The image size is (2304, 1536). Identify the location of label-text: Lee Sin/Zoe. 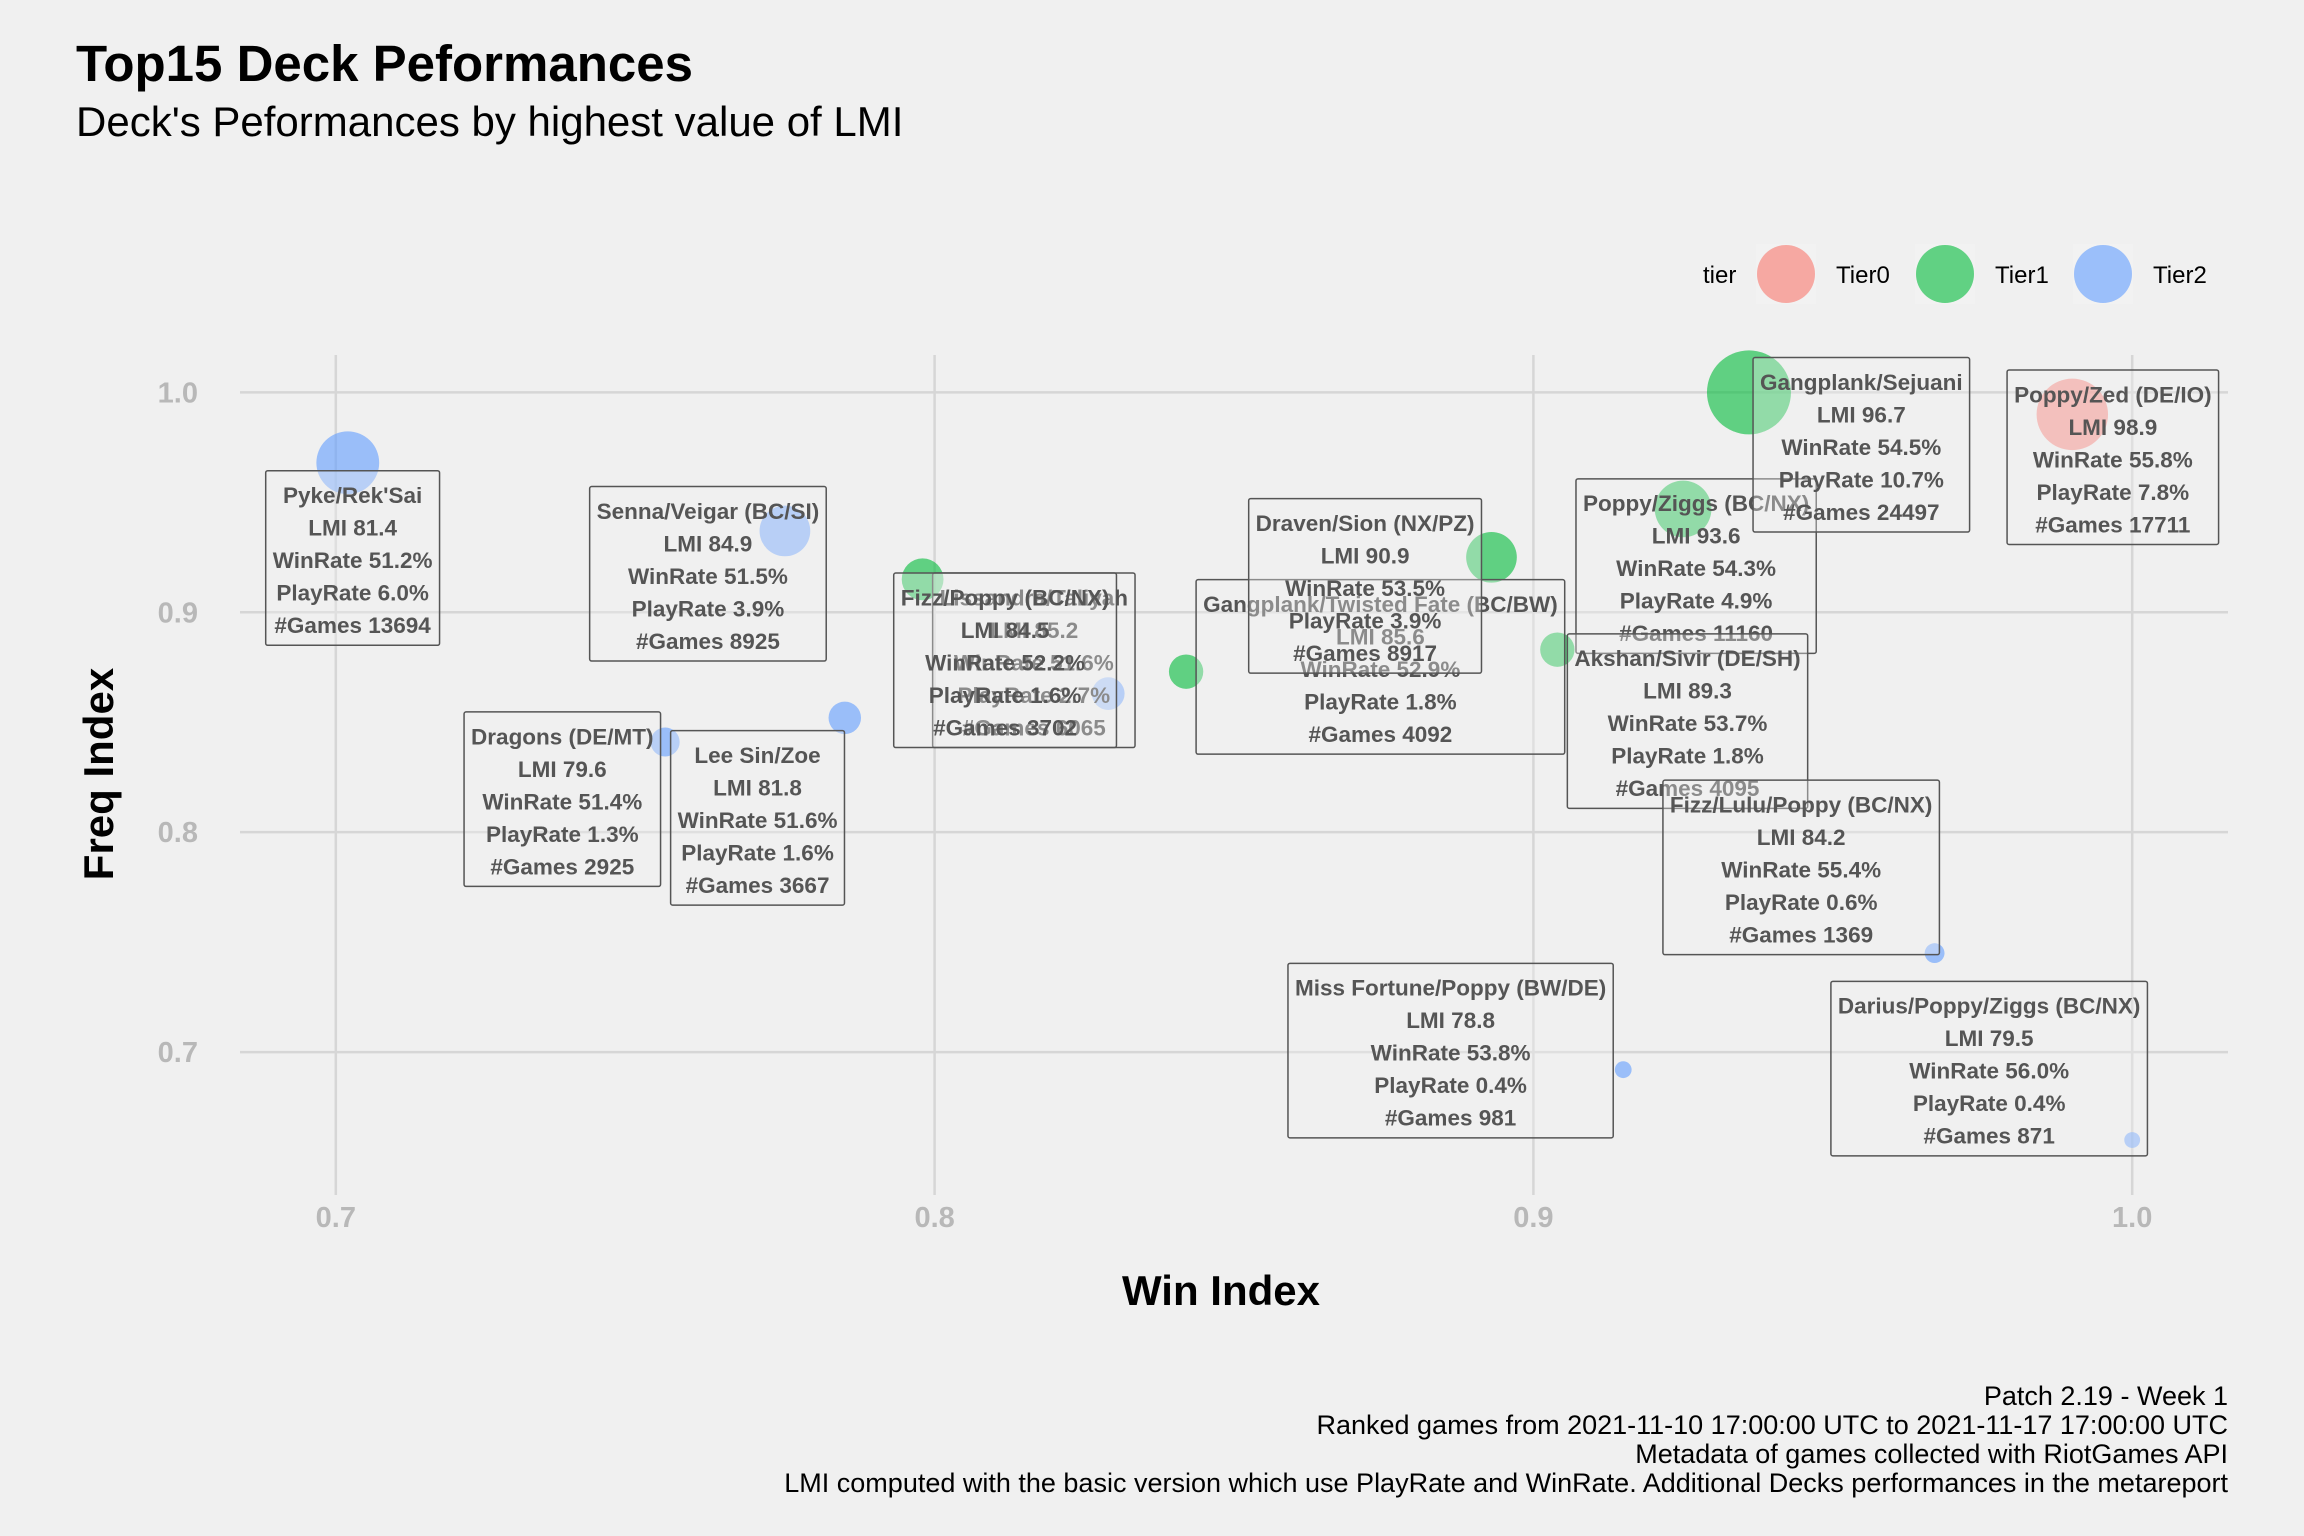
(757, 755).